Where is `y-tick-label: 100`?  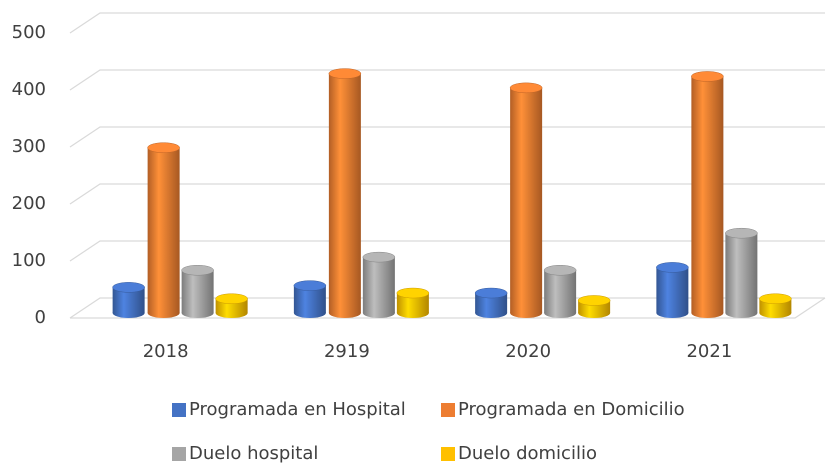 y-tick-label: 100 is located at coordinates (29, 260).